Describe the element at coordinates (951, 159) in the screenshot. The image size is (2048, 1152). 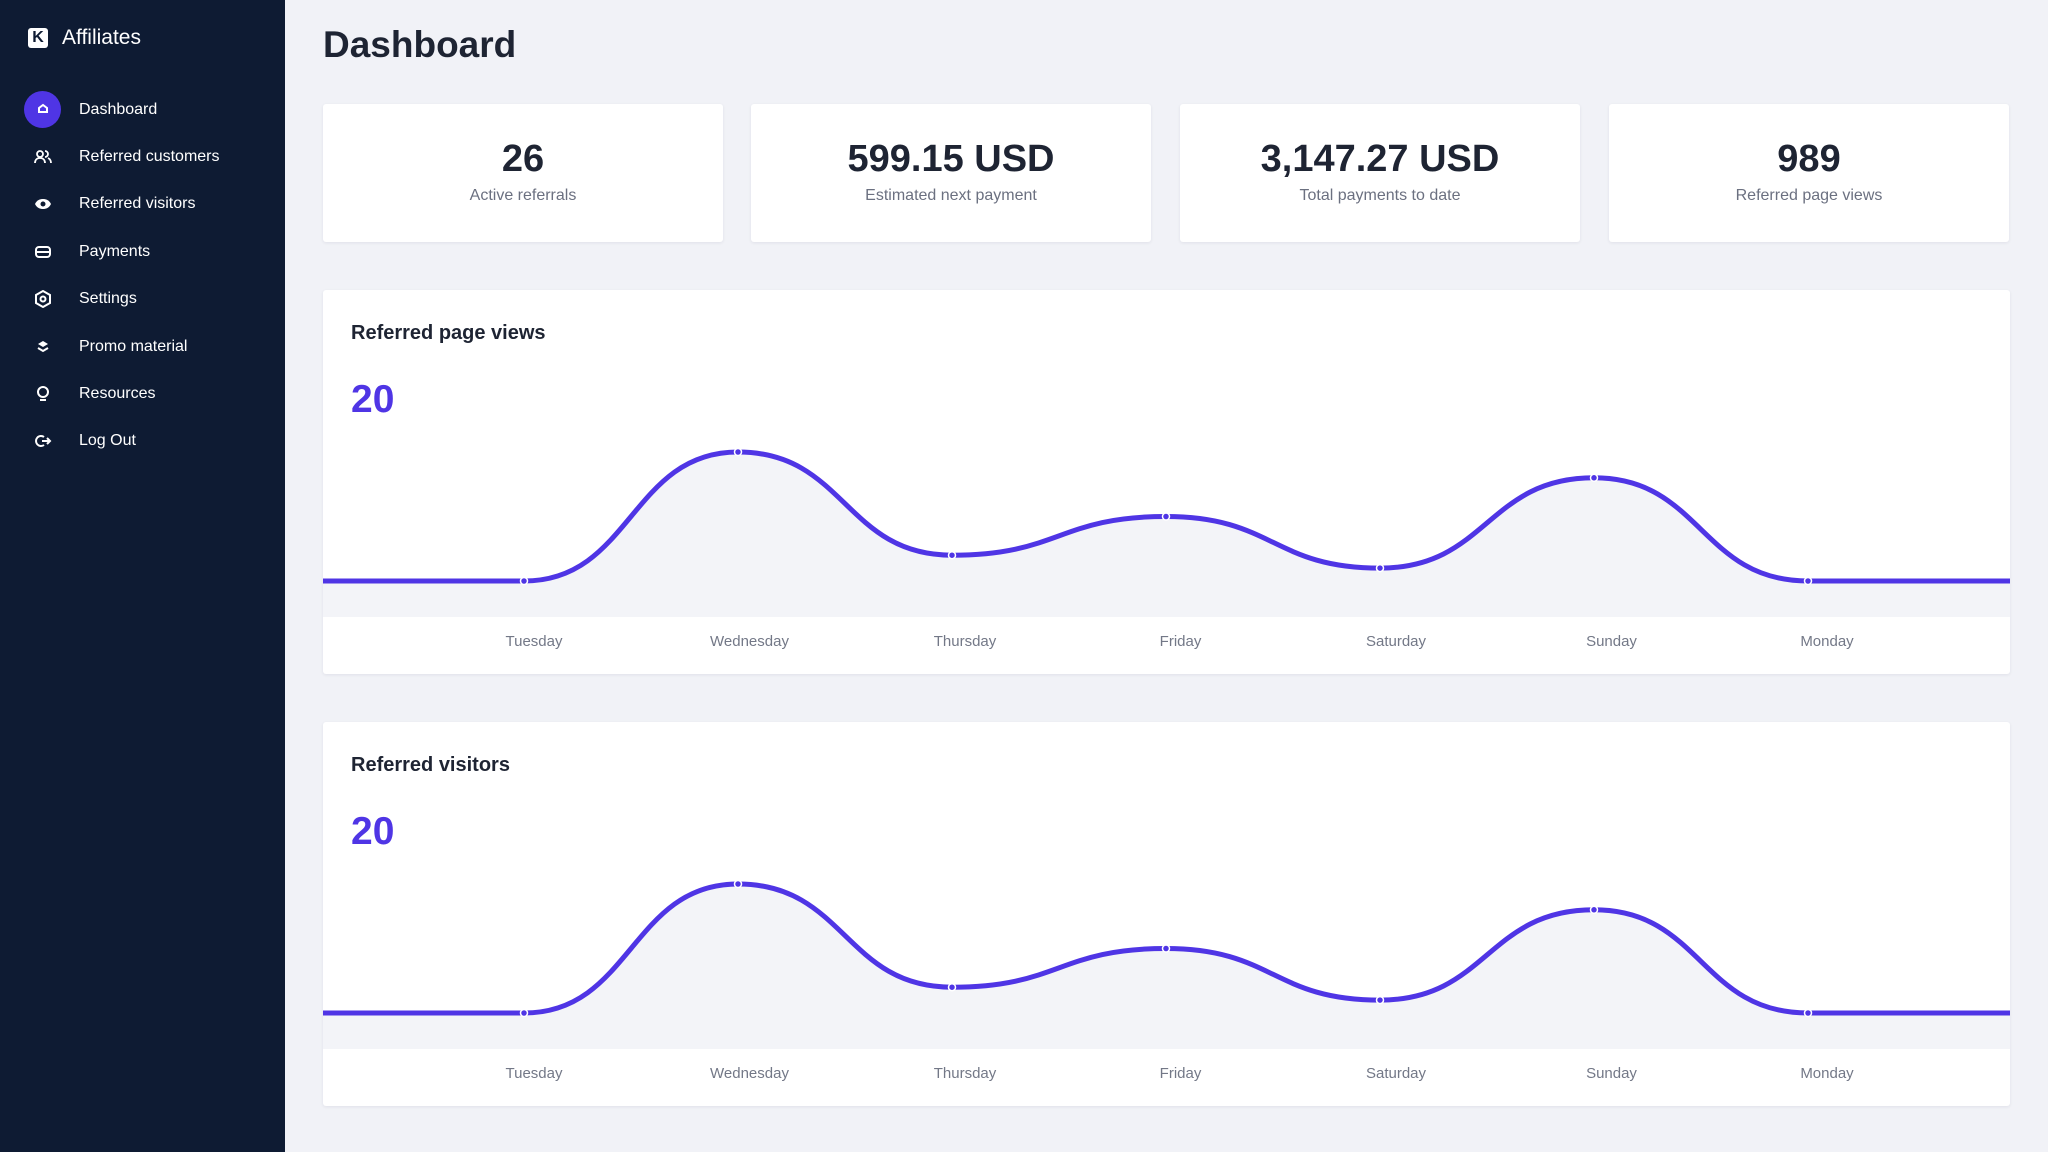
I see `stat-value: 599.15 USD` at that location.